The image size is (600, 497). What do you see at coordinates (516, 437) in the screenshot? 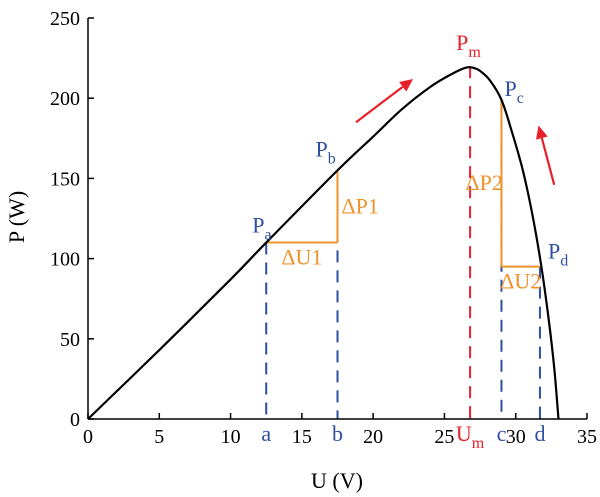
I see `x-tick-label-6: 30` at bounding box center [516, 437].